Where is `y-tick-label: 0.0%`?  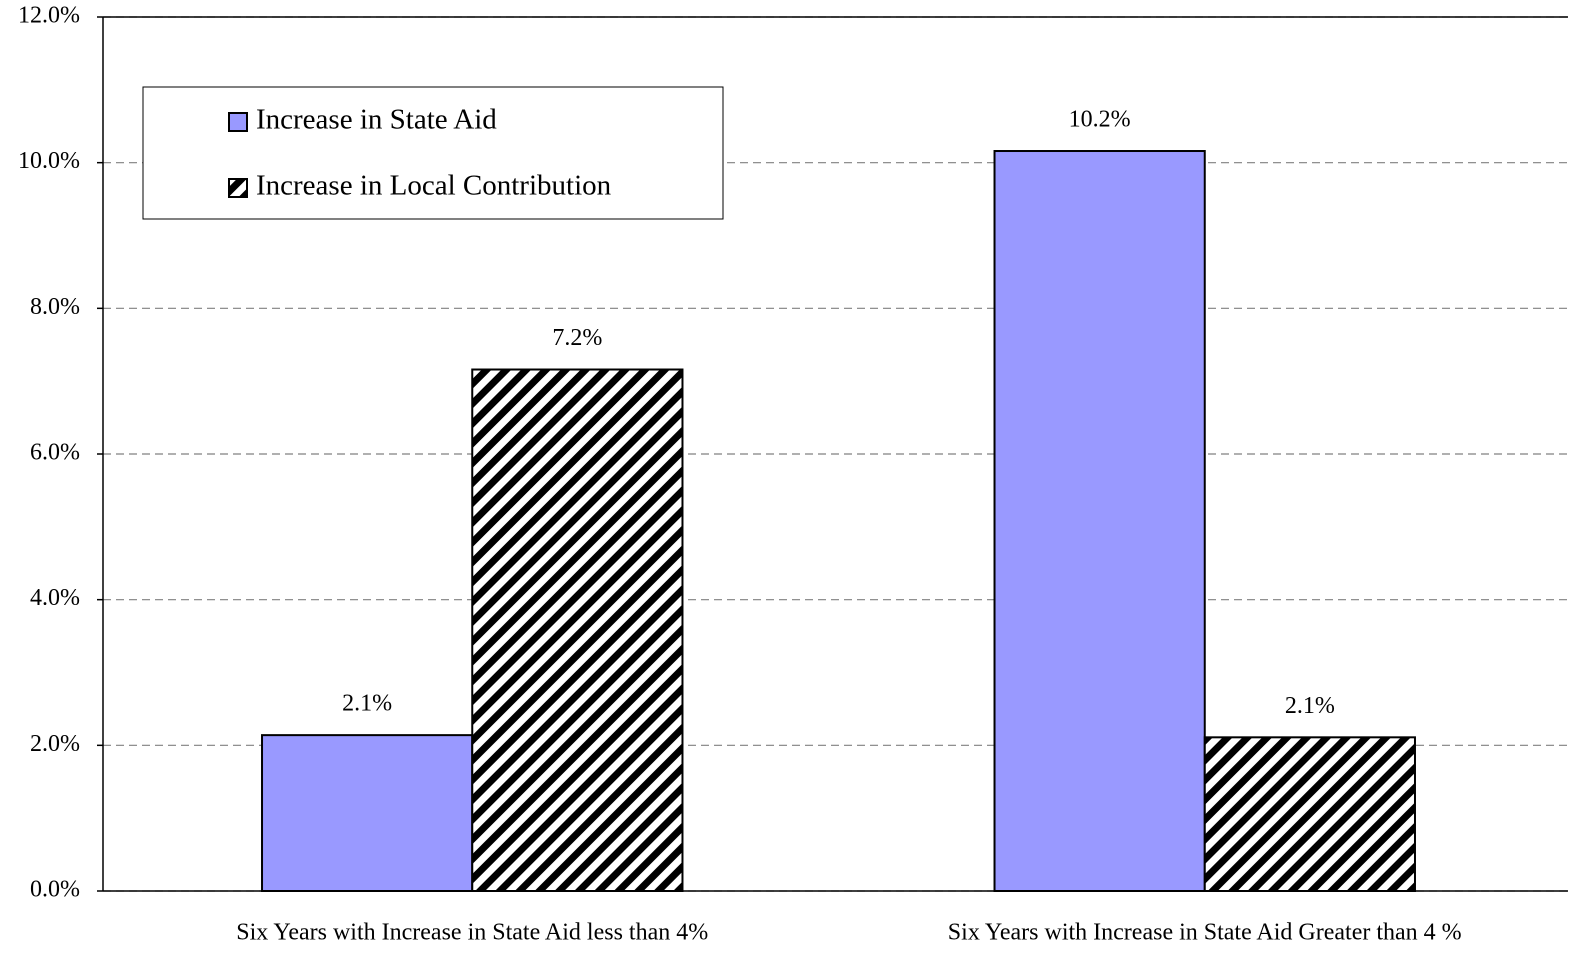 y-tick-label: 0.0% is located at coordinates (55, 890).